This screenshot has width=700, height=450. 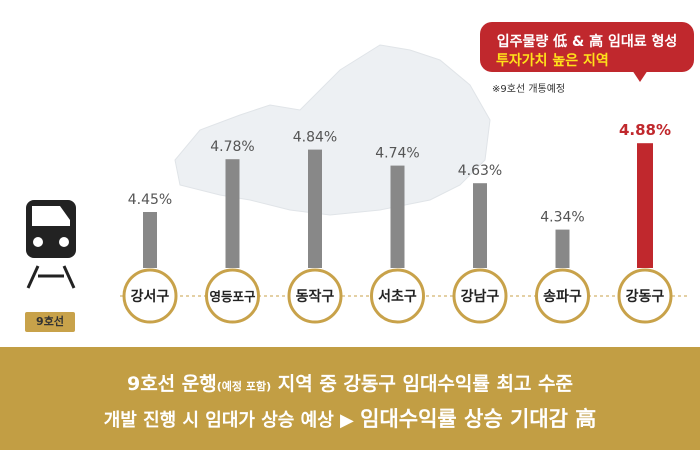 What do you see at coordinates (232, 147) in the screenshot?
I see `value-label-1: 4.78%` at bounding box center [232, 147].